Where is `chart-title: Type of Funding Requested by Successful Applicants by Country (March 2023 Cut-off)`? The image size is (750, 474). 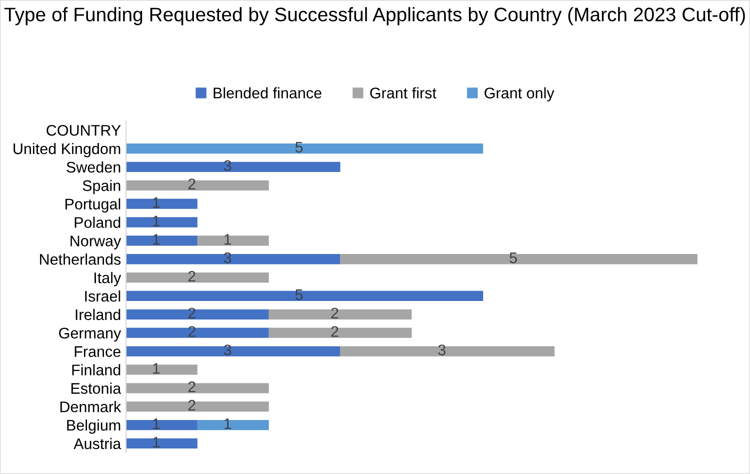 chart-title: Type of Funding Requested by Successful Applicants by Country (March 2023 Cut-off) is located at coordinates (374, 16).